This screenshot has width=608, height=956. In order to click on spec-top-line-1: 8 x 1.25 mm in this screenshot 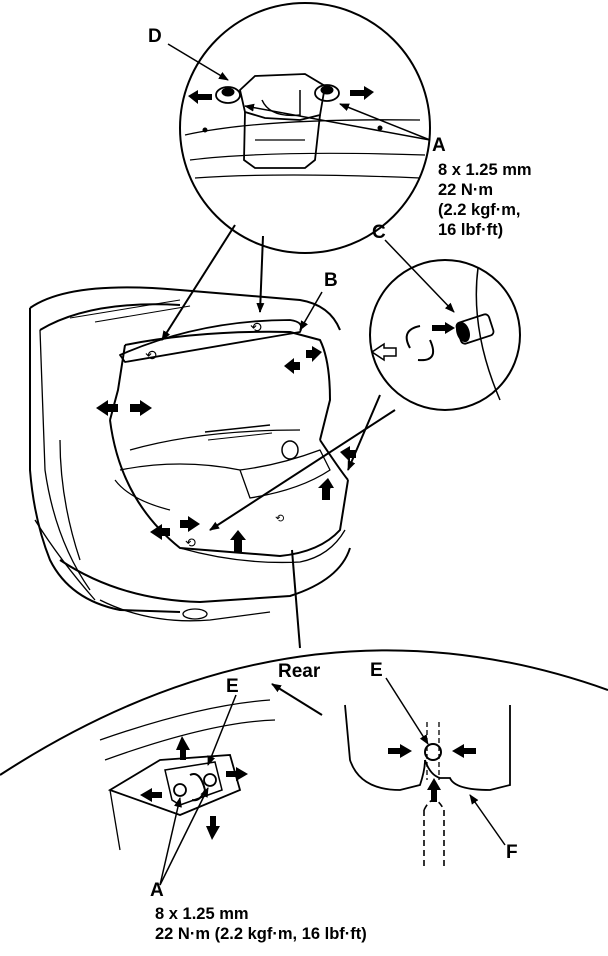, I will do `click(485, 170)`.